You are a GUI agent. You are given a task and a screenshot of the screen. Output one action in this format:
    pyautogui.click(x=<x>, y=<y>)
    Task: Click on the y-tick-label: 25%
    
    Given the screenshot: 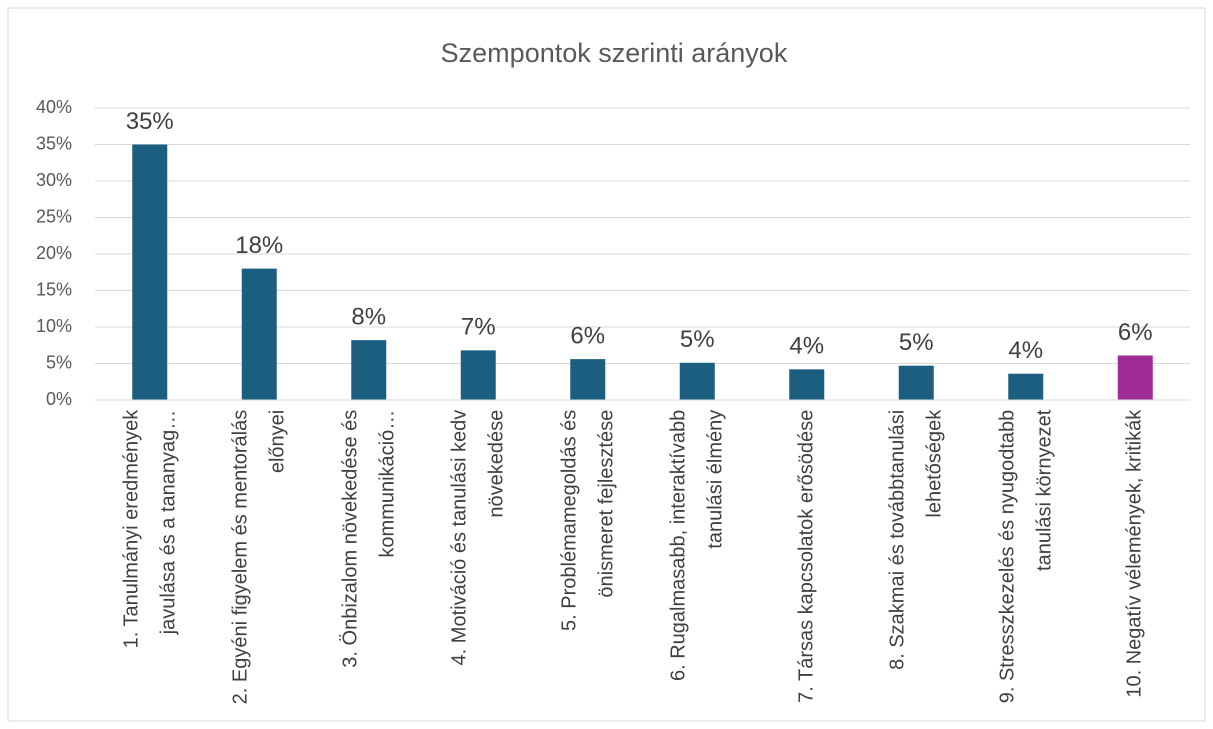 What is the action you would take?
    pyautogui.click(x=54, y=216)
    